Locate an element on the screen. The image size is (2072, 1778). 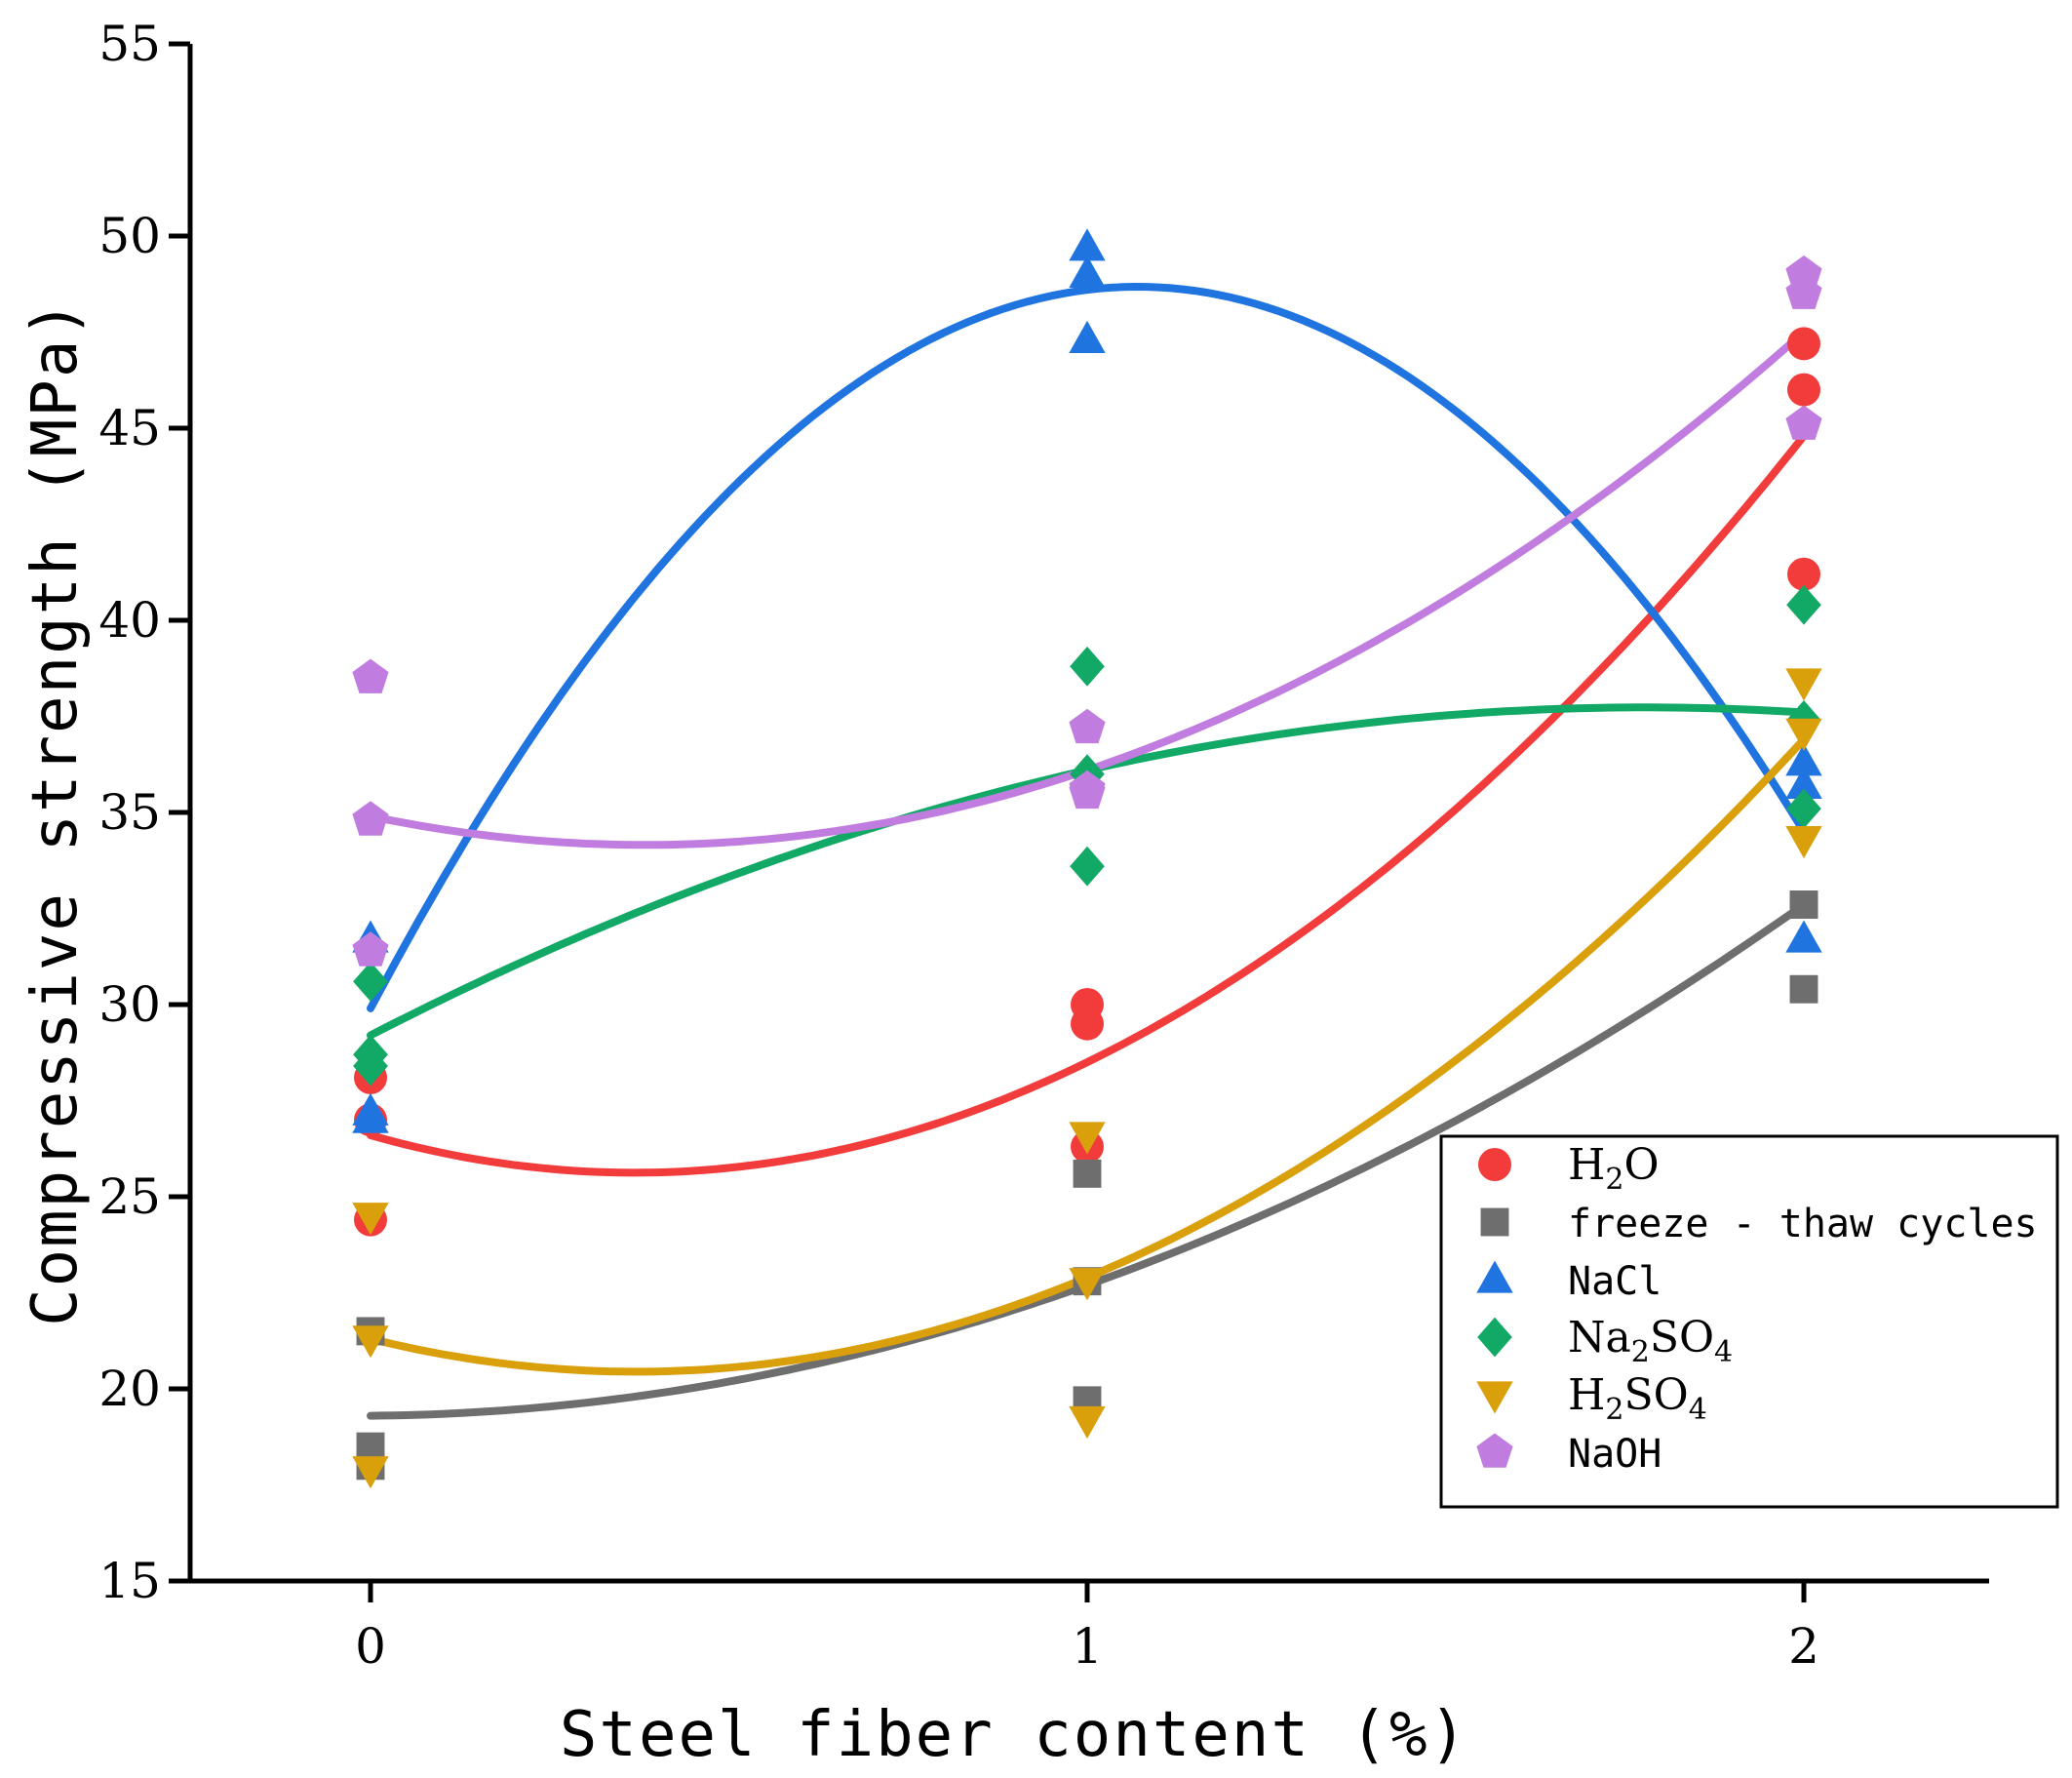
legend-box is located at coordinates (1749, 1321).